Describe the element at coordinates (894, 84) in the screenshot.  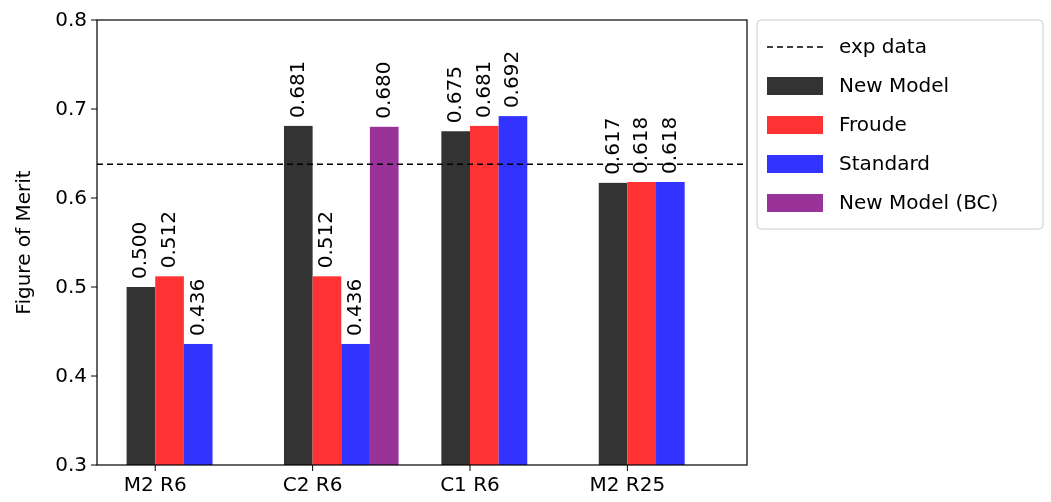
I see `legend-label: New Model` at that location.